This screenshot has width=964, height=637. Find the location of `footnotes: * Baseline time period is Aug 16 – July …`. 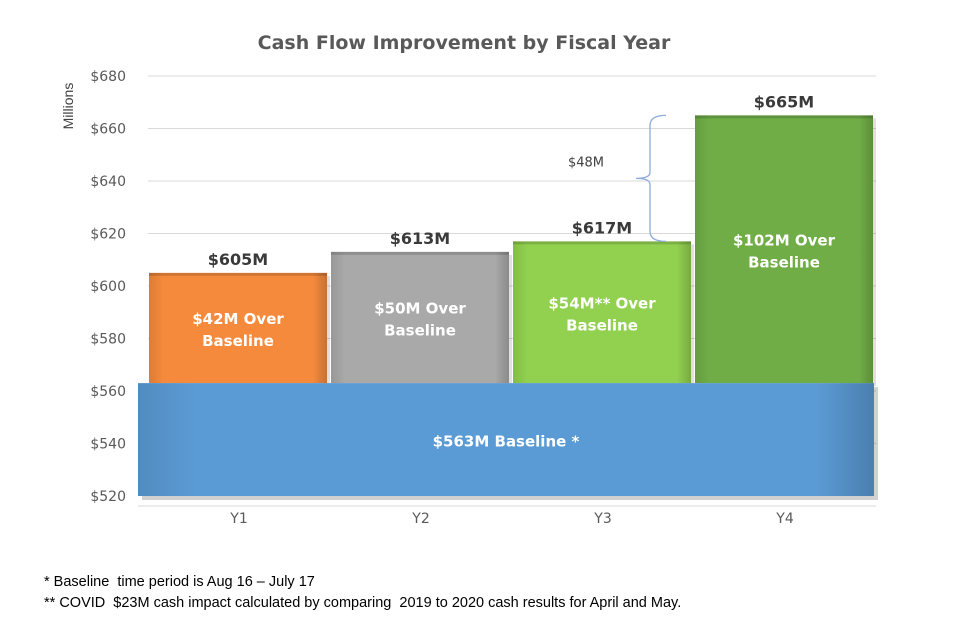

footnotes: * Baseline time period is Aug 16 – July … is located at coordinates (362, 593).